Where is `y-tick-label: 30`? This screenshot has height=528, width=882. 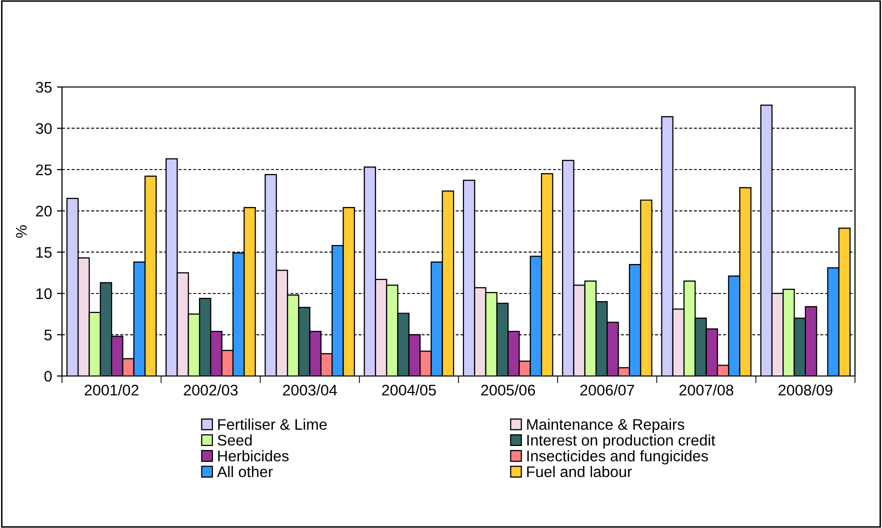 y-tick-label: 30 is located at coordinates (44, 128).